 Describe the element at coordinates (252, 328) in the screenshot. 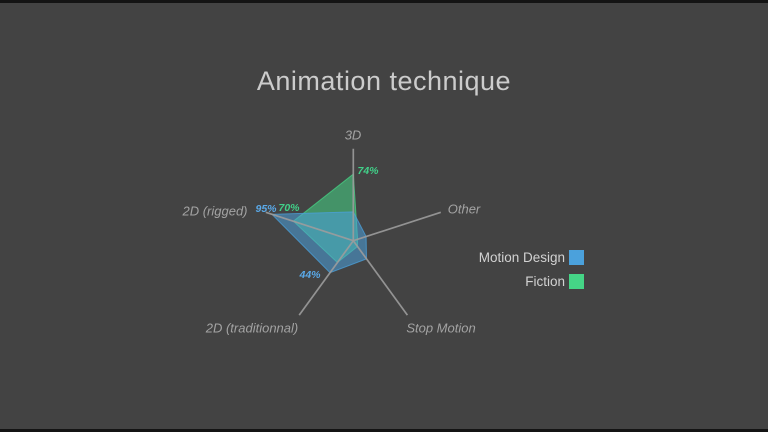

I see `axis-label-2d-traditionnal: 2D (traditionnal)` at that location.